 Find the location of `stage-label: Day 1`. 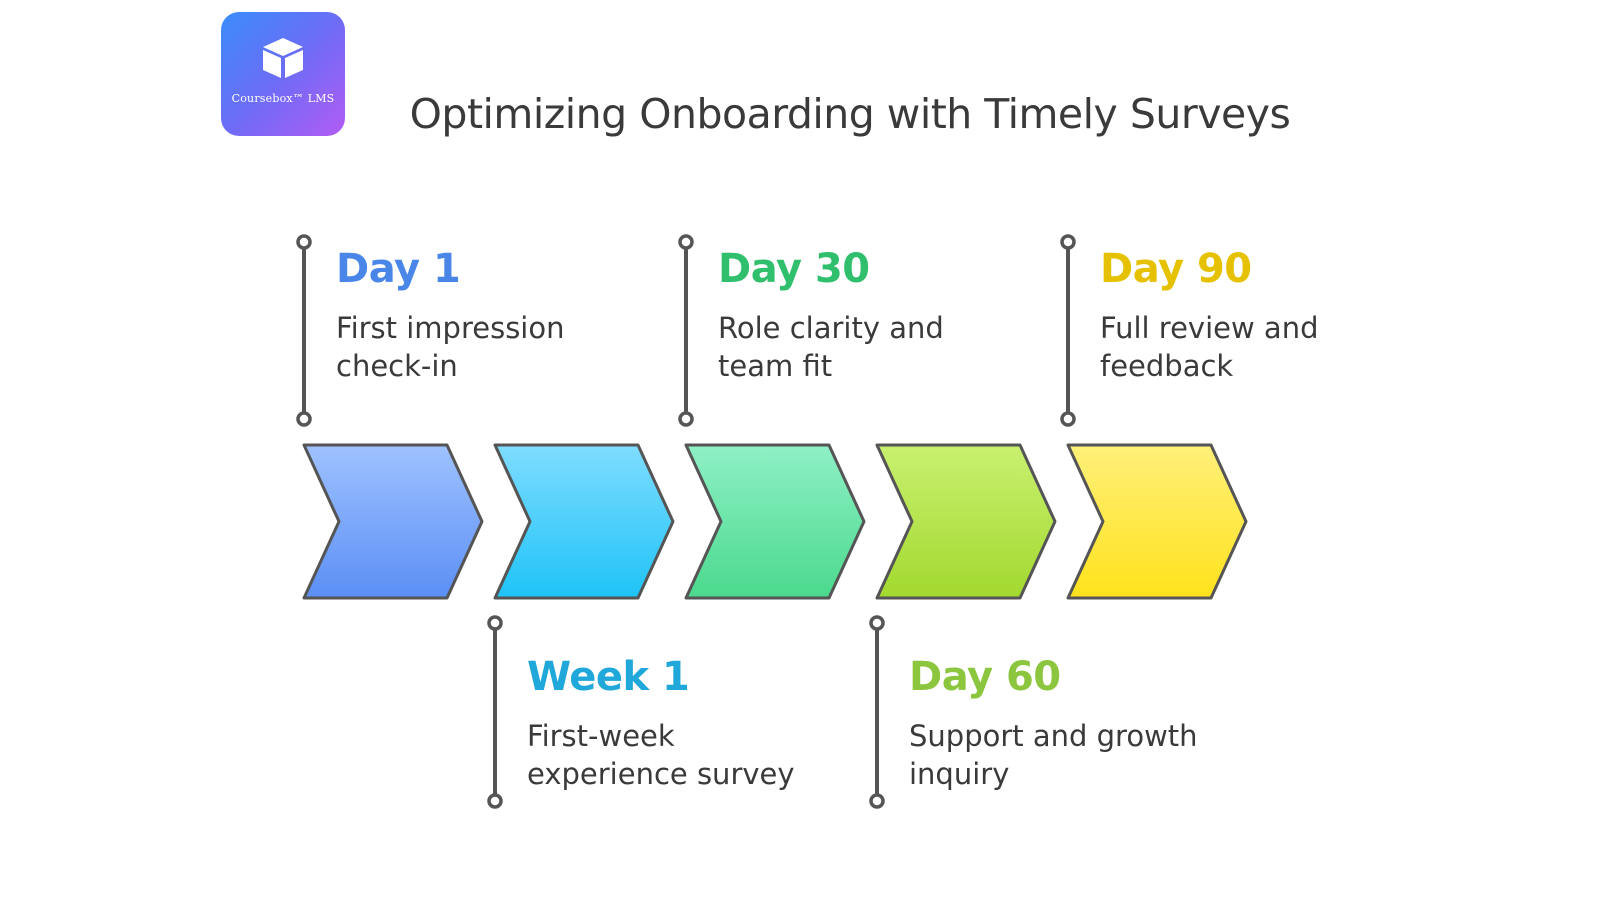

stage-label: Day 1 is located at coordinates (398, 269).